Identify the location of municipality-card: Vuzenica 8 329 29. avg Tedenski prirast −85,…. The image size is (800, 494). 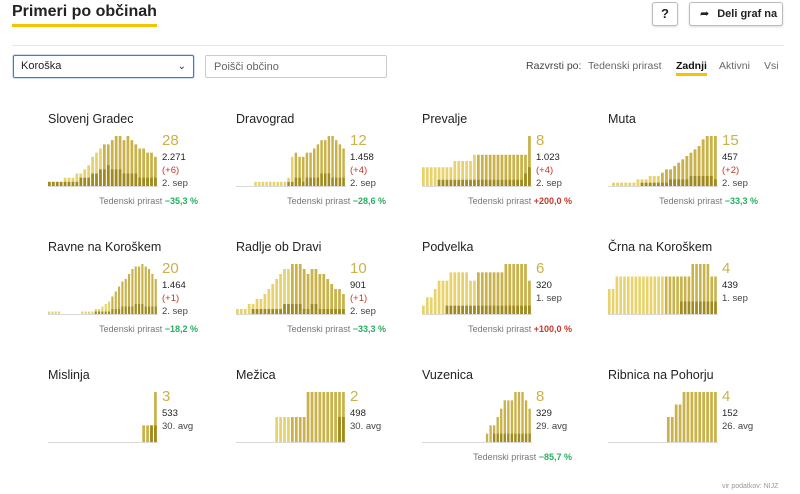
(512, 423).